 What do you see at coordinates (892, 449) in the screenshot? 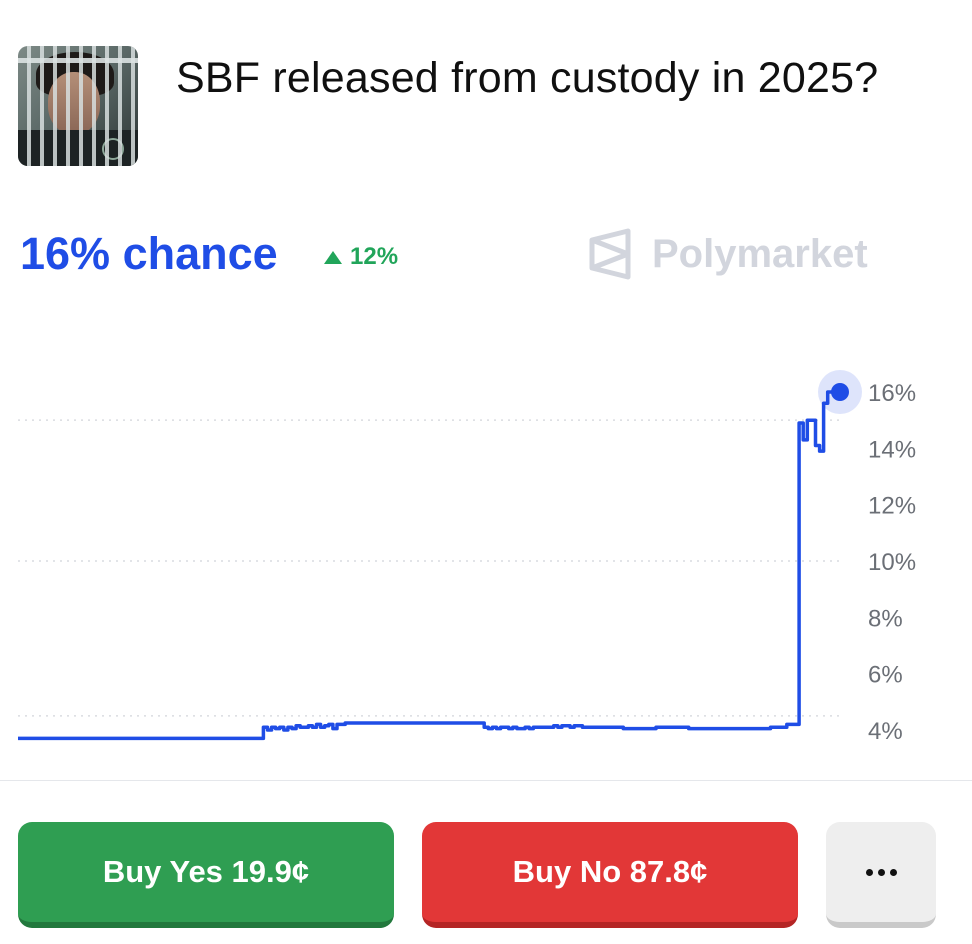
I see `y-tick-label: 14%` at bounding box center [892, 449].